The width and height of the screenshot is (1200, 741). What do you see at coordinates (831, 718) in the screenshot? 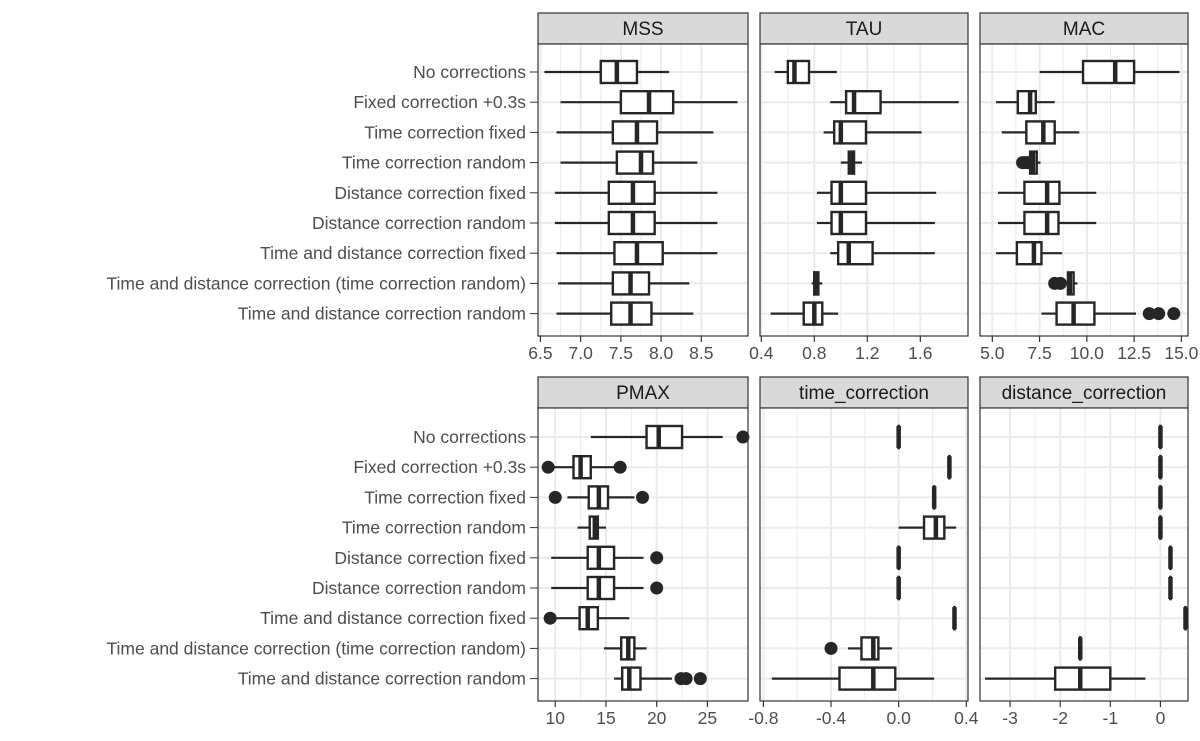
I see `x-tick-label: -0.4` at bounding box center [831, 718].